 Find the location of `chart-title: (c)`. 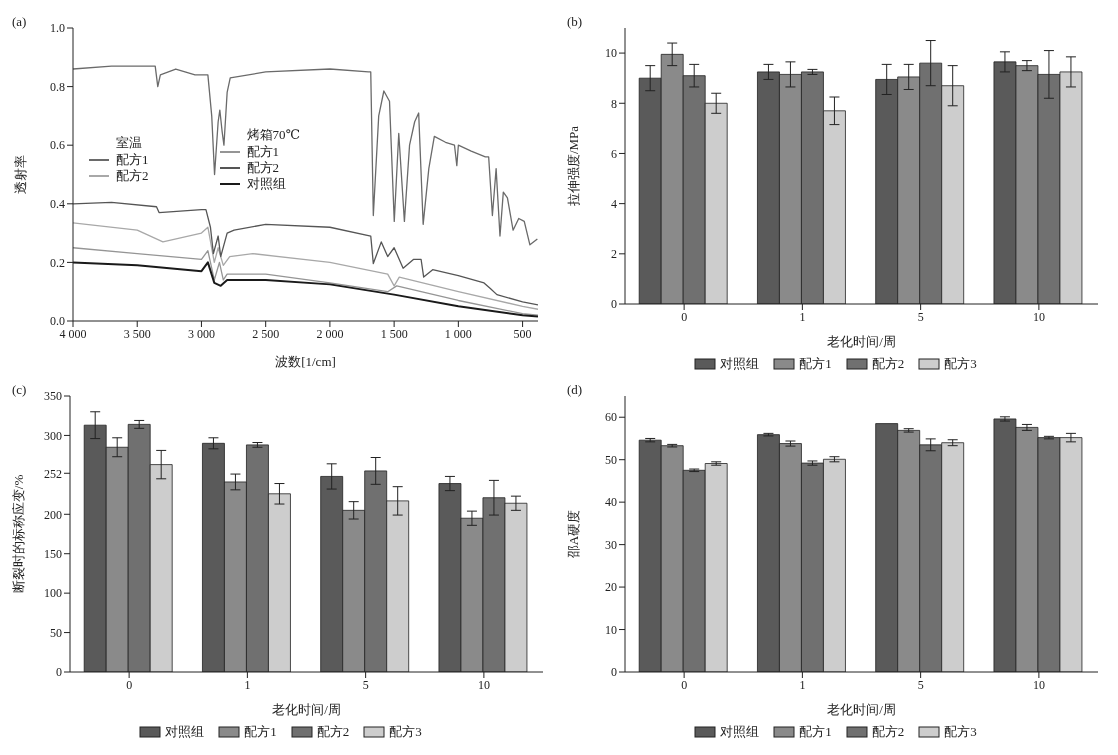

chart-title: (c) is located at coordinates (19, 390).